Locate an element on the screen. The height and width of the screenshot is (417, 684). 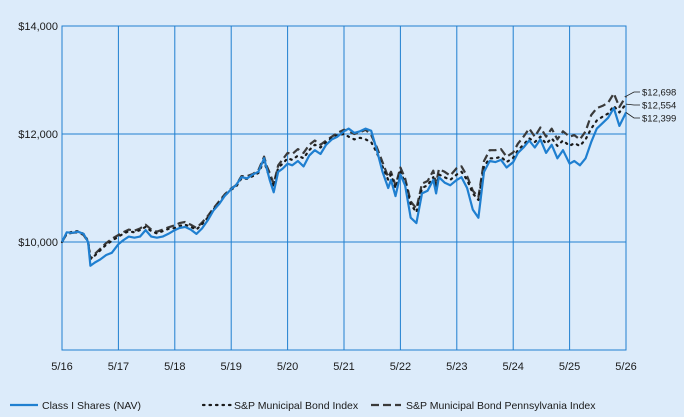
legend-label: Class I Shares (NAV) is located at coordinates (91, 406).